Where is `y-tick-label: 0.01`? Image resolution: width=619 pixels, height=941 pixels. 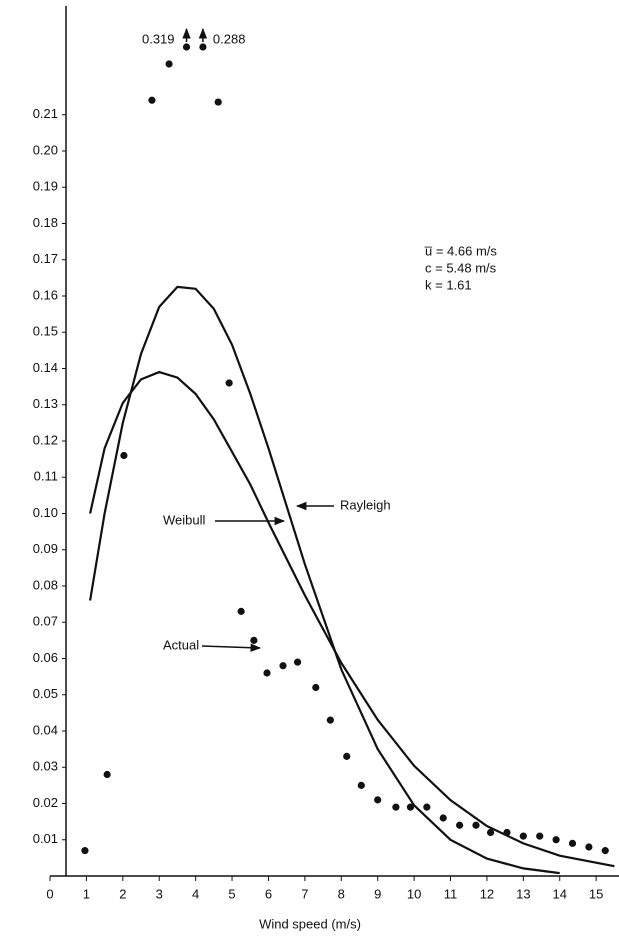
y-tick-label: 0.01 is located at coordinates (45, 838).